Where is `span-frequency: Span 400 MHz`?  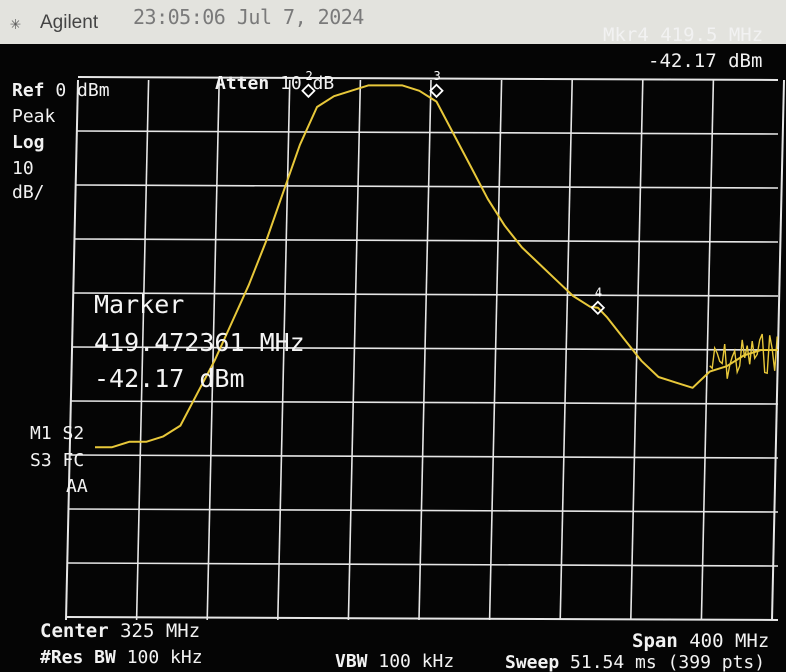
span-frequency: Span 400 MHz is located at coordinates (700, 641).